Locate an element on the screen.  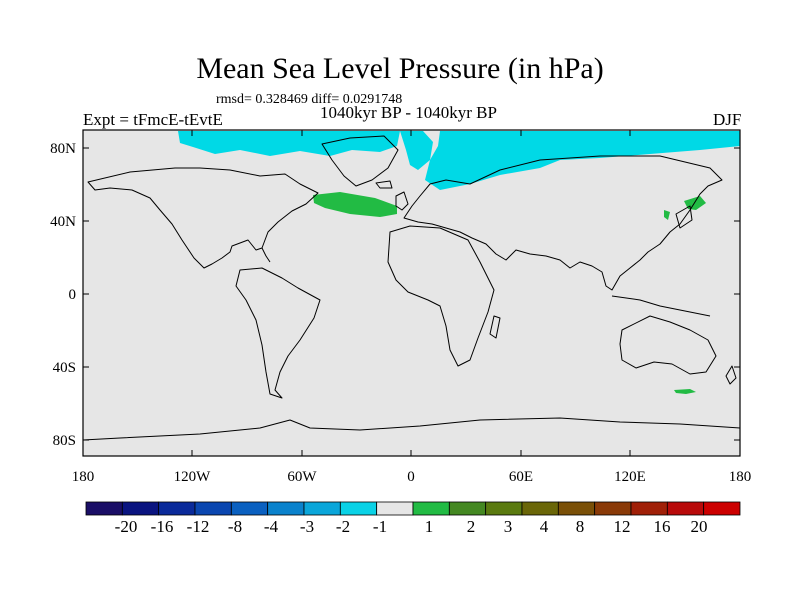
colorbar-label: 8 is located at coordinates (580, 526).